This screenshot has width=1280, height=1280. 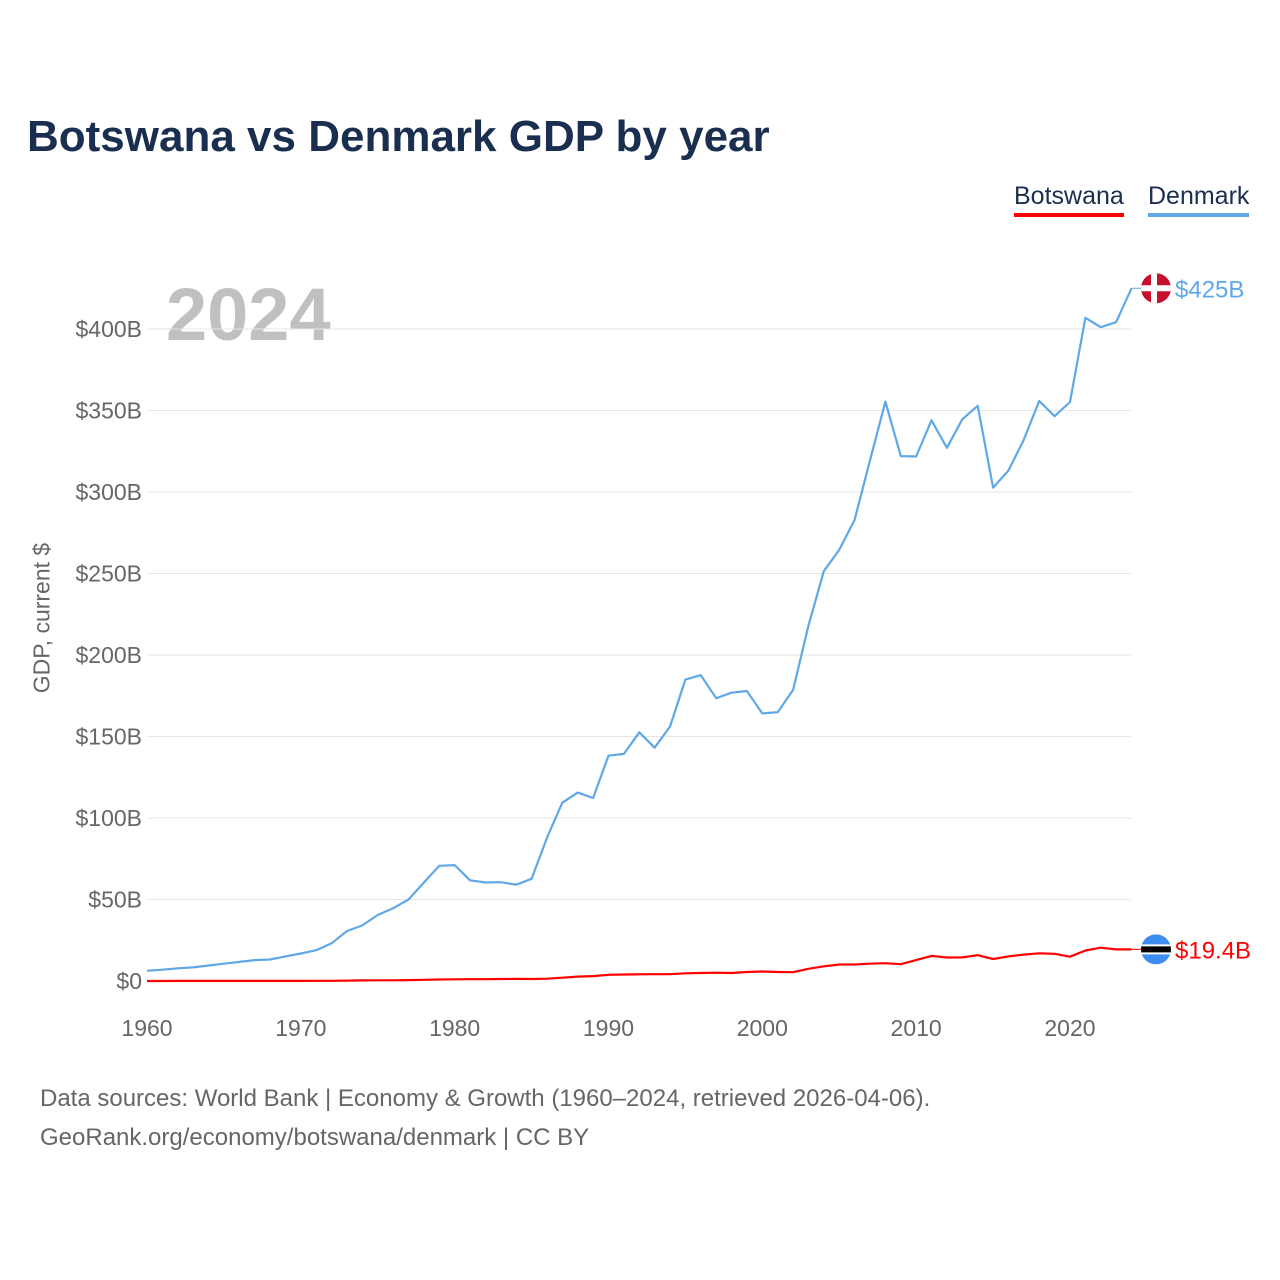 What do you see at coordinates (108, 655) in the screenshot?
I see `y-tick-label: $200B` at bounding box center [108, 655].